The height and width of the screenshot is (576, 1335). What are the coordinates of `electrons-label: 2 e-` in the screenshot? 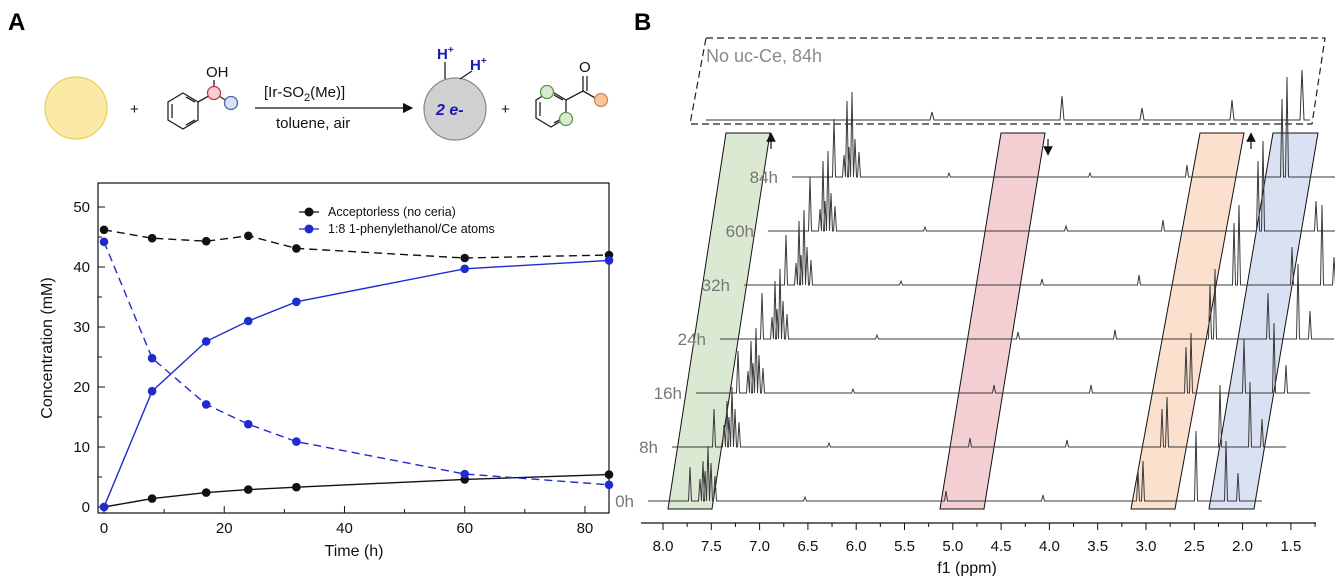 It's located at (449, 110).